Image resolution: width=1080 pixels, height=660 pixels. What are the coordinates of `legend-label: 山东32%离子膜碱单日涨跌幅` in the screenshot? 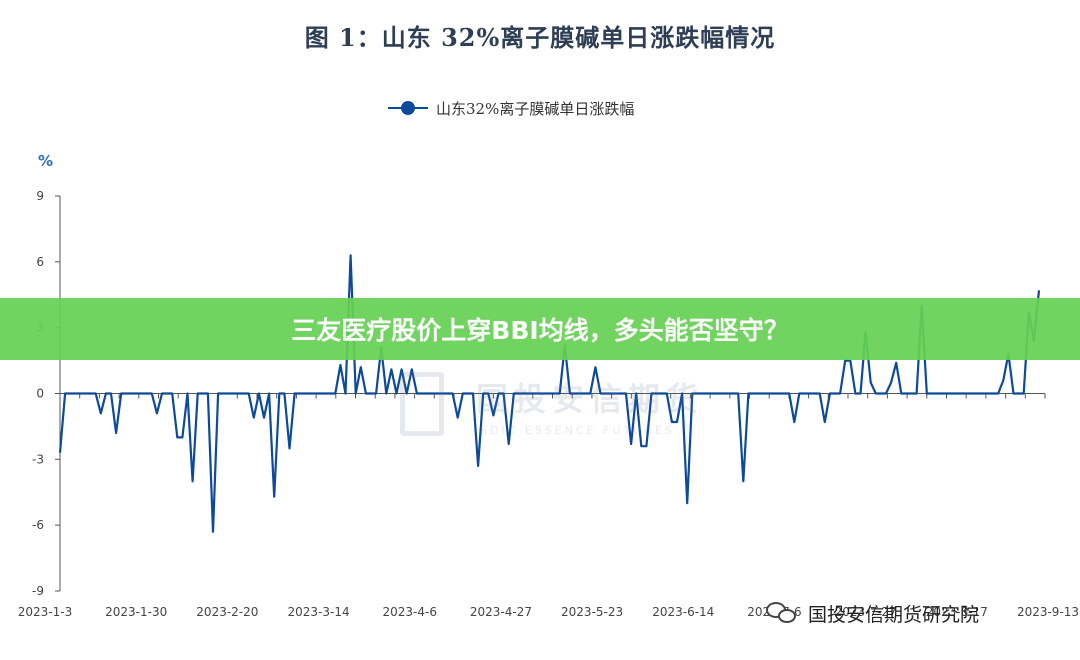 It's located at (535, 108).